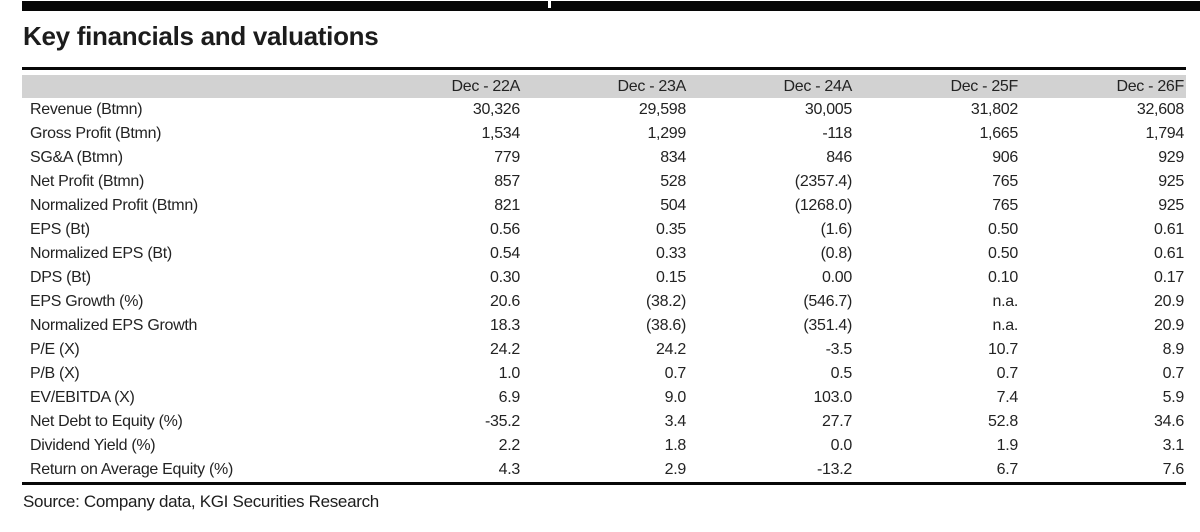 The height and width of the screenshot is (532, 1200). I want to click on row-value: (38.6), so click(666, 325).